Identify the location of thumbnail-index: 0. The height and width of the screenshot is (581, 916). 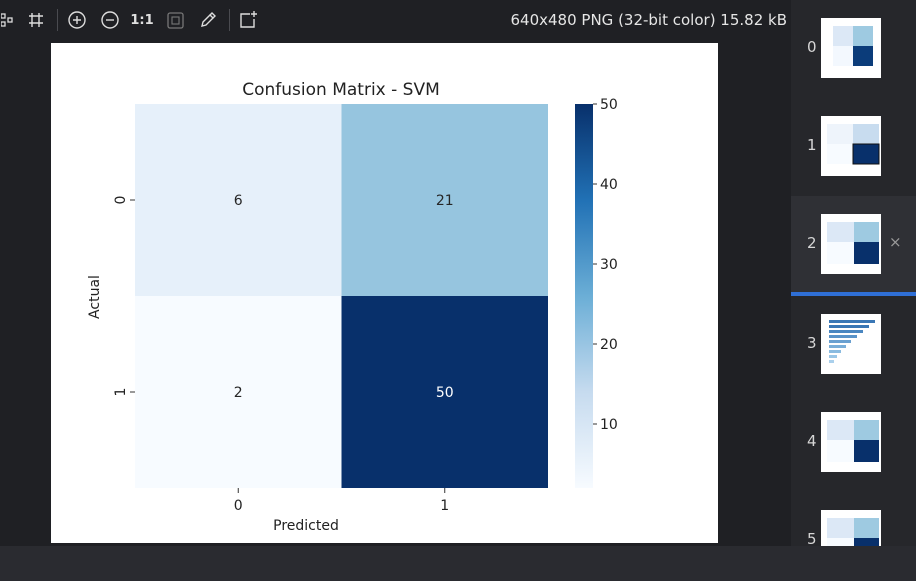
(812, 47).